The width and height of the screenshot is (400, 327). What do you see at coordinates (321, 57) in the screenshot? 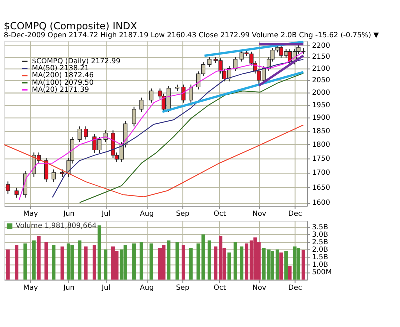
I see `y-tick-label: 2150` at bounding box center [321, 57].